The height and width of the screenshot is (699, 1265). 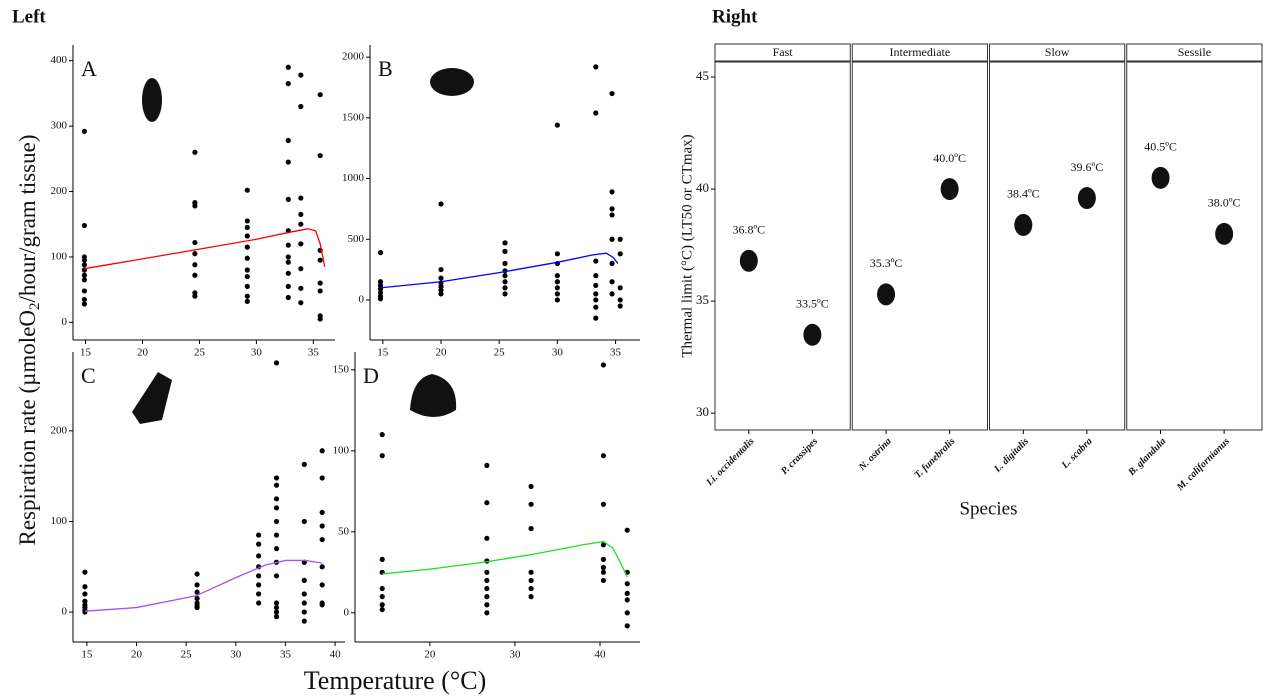 I want to click on left-heading: Left, so click(x=29, y=16).